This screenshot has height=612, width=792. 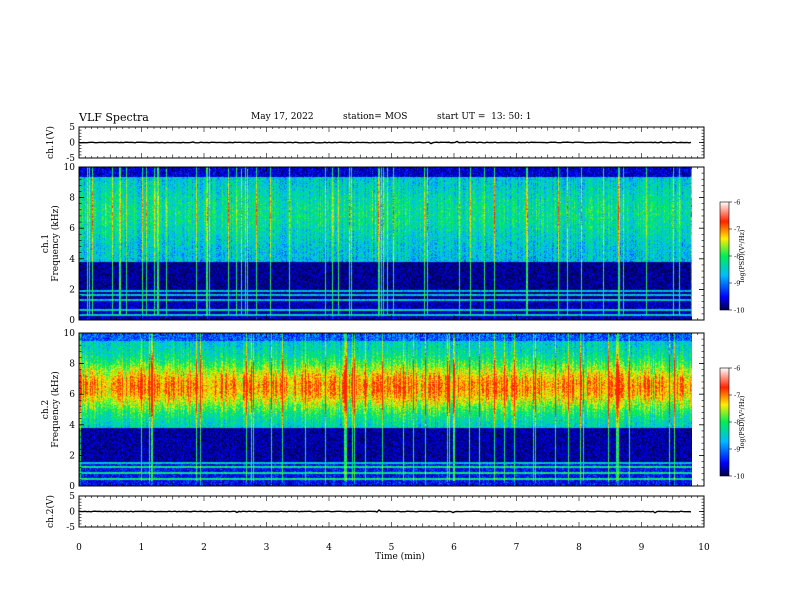 I want to click on y-axis-label-line: ch.1, so click(x=46, y=243).